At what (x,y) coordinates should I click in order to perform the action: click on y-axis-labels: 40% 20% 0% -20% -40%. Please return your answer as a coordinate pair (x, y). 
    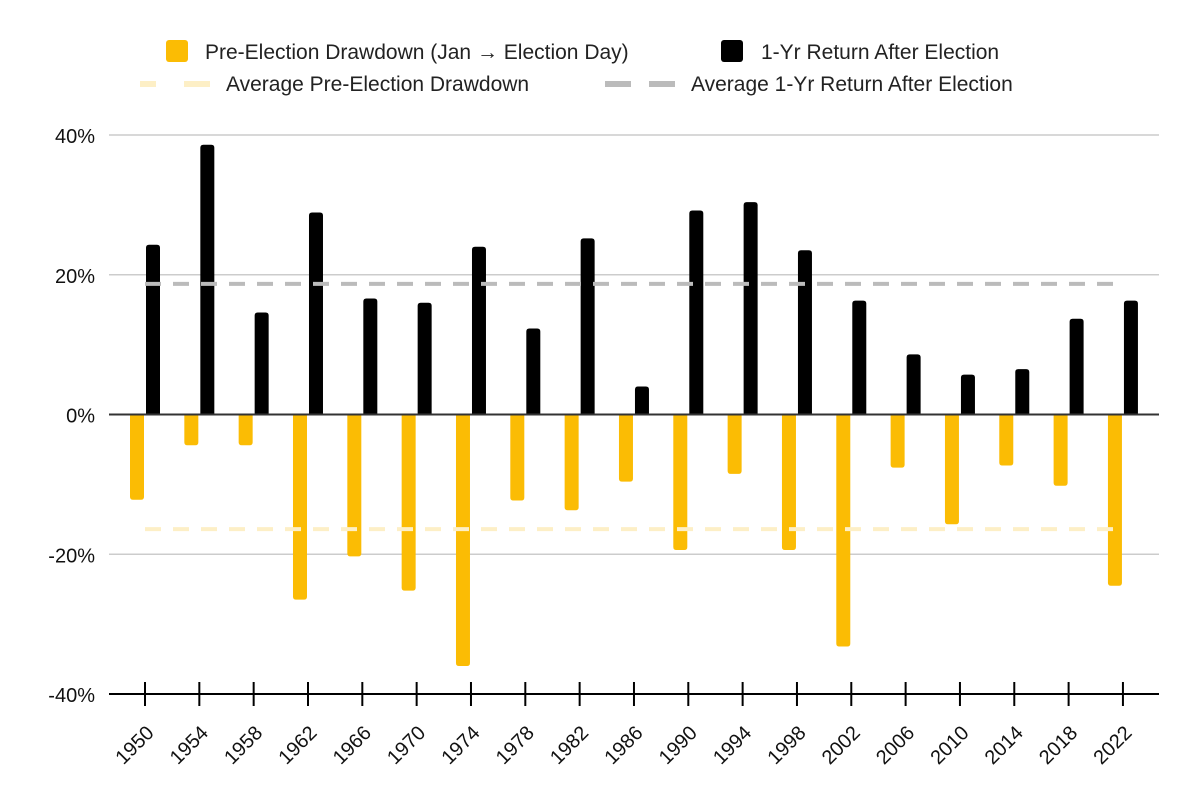
    Looking at the image, I should click on (71, 416).